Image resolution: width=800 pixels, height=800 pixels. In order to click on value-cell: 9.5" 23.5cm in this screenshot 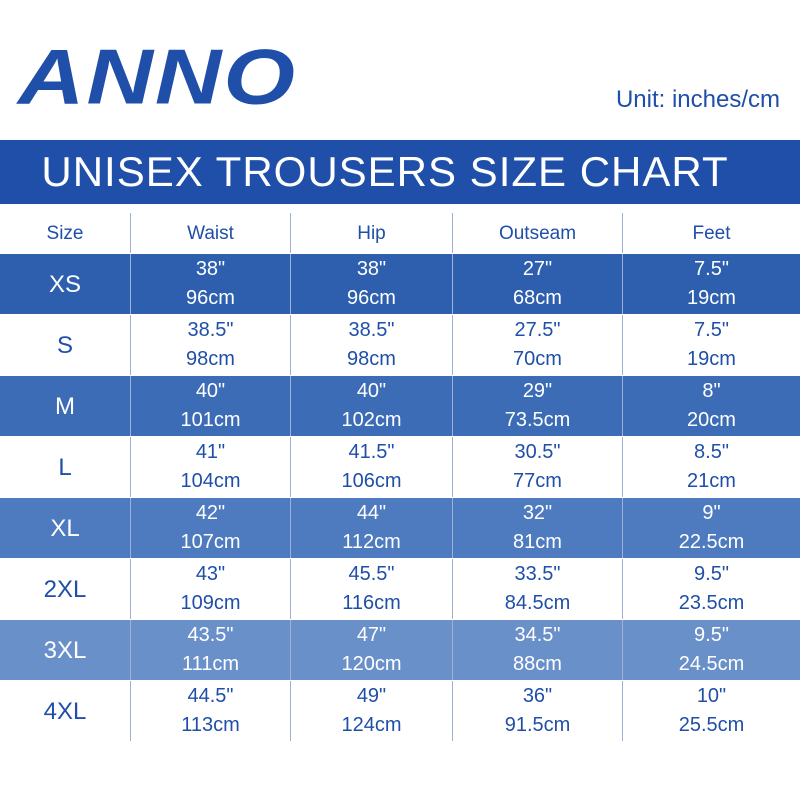, I will do `click(711, 589)`.